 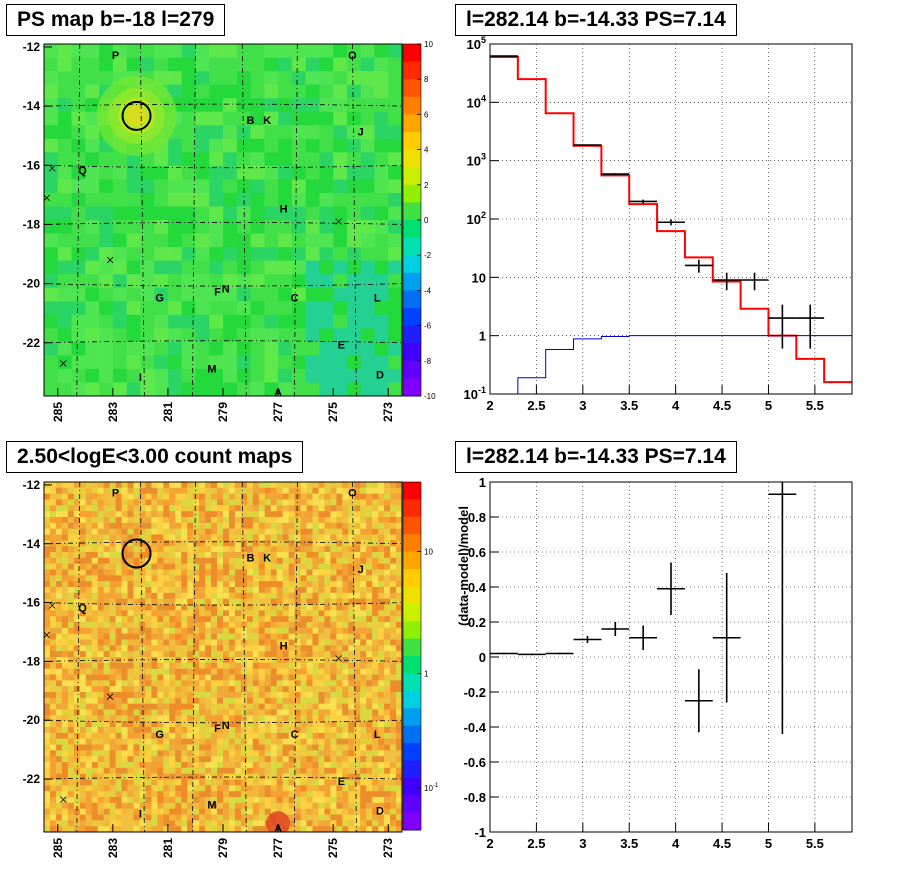 What do you see at coordinates (428, 290) in the screenshot?
I see `ps-colorbar-label: -4` at bounding box center [428, 290].